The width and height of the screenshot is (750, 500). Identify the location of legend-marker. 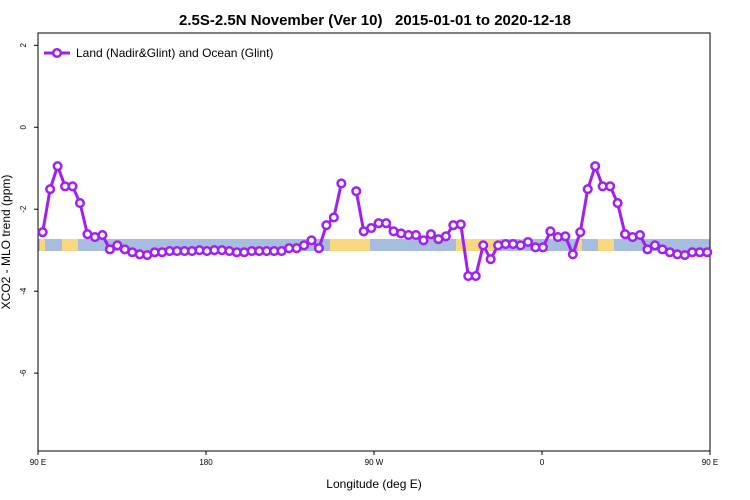
(57, 53).